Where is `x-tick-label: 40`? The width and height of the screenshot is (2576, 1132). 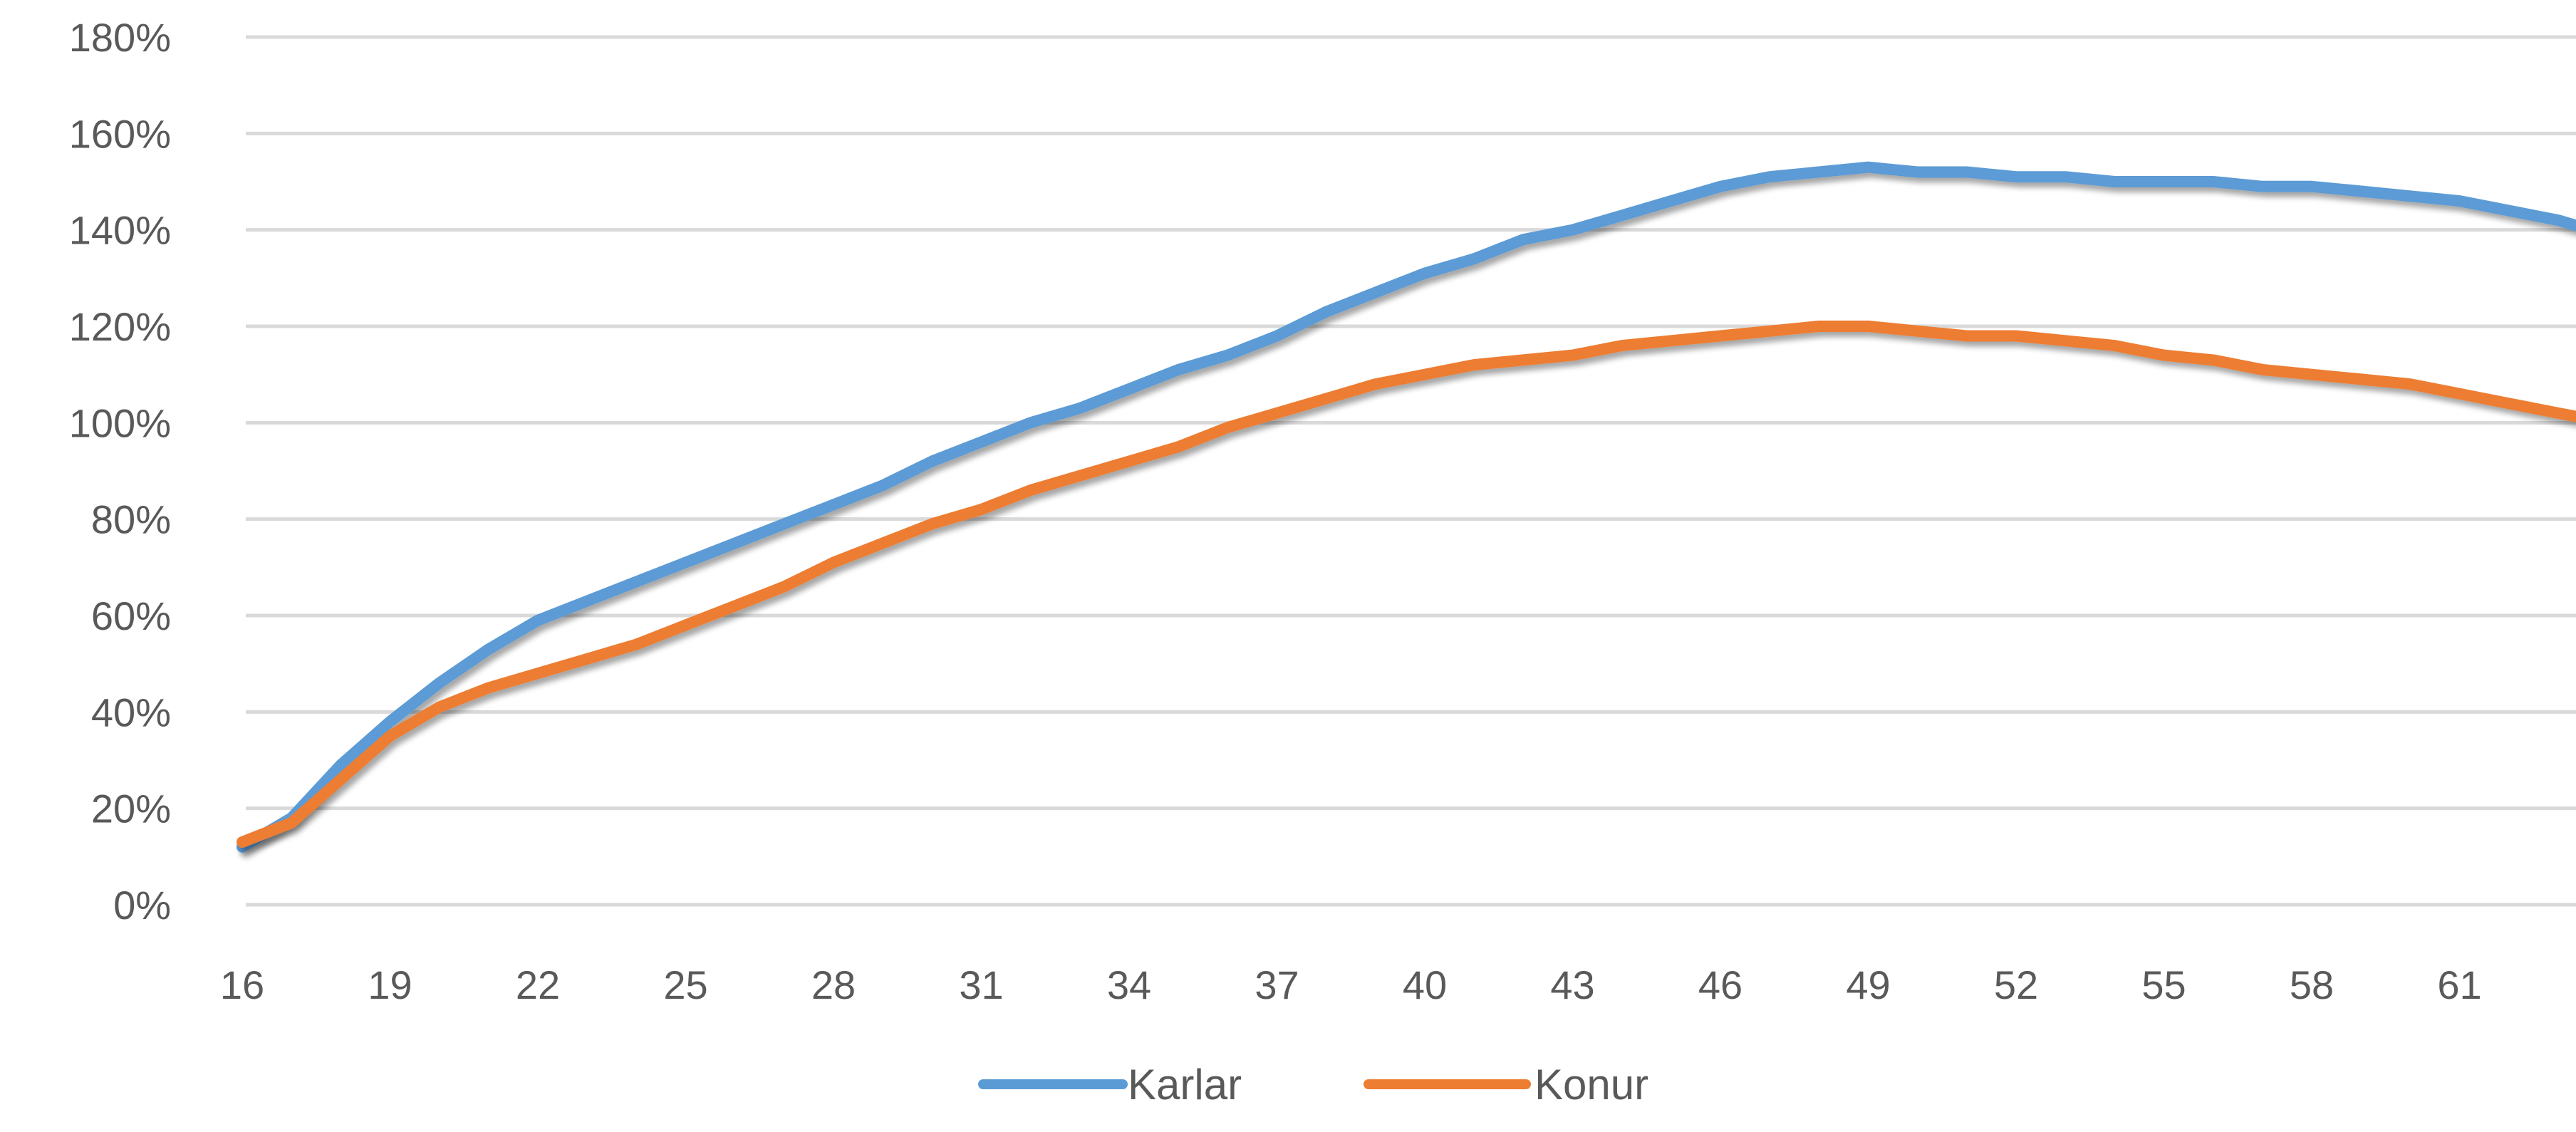
x-tick-label: 40 is located at coordinates (1425, 984).